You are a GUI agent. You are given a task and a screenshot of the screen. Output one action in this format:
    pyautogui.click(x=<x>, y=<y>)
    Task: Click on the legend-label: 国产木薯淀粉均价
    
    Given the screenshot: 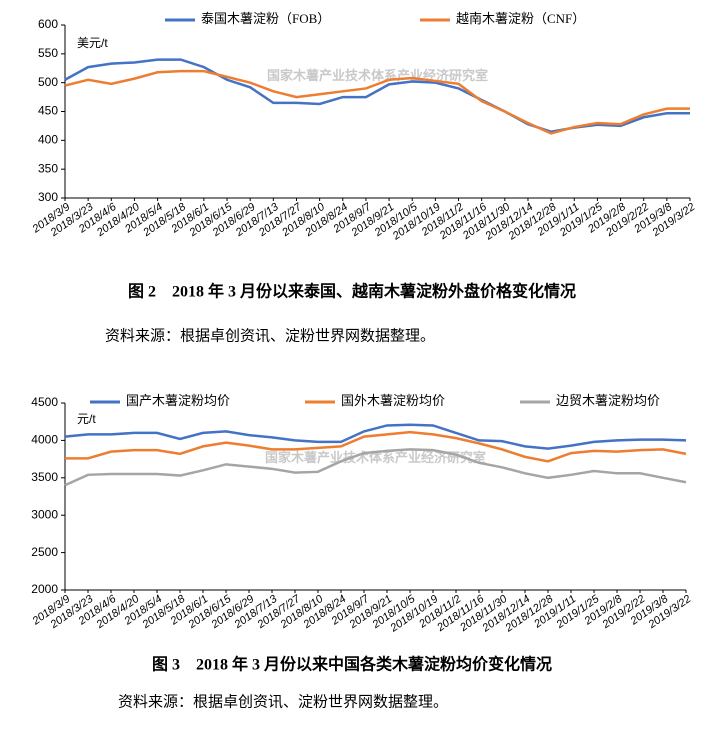 What is the action you would take?
    pyautogui.click(x=178, y=400)
    